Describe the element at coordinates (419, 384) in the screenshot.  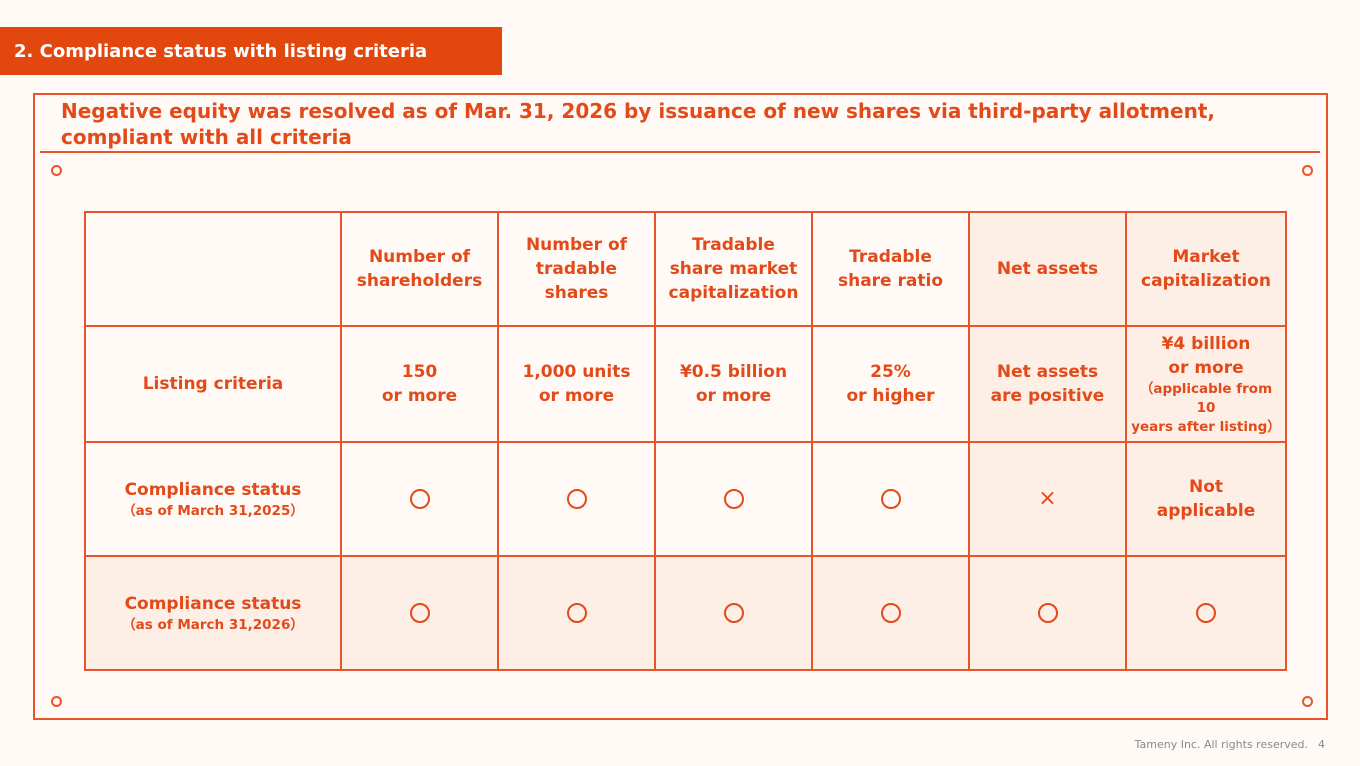
I see `criteria-cell: 150 or more` at that location.